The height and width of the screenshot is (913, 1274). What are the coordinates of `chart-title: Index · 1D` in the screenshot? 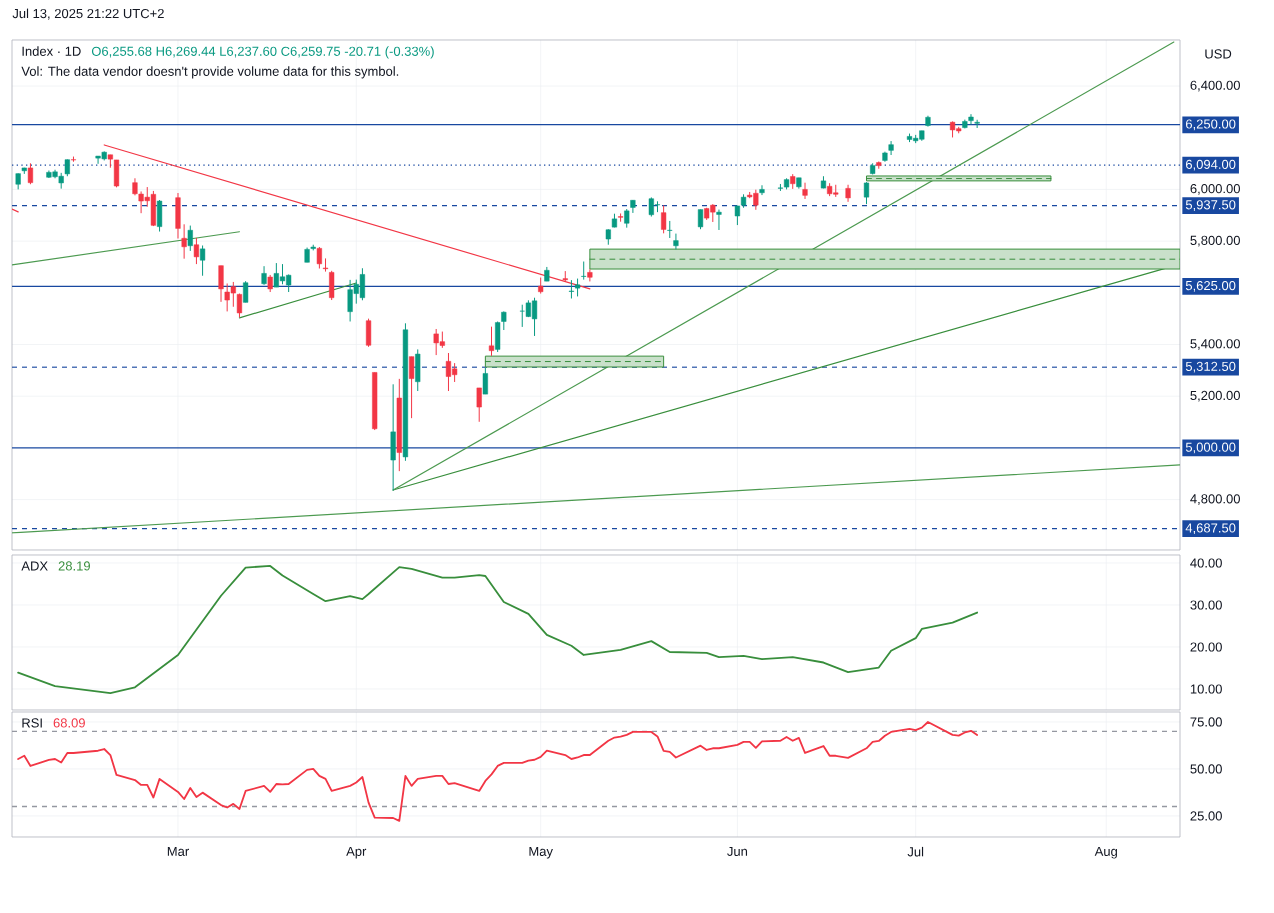 It's located at (51, 51).